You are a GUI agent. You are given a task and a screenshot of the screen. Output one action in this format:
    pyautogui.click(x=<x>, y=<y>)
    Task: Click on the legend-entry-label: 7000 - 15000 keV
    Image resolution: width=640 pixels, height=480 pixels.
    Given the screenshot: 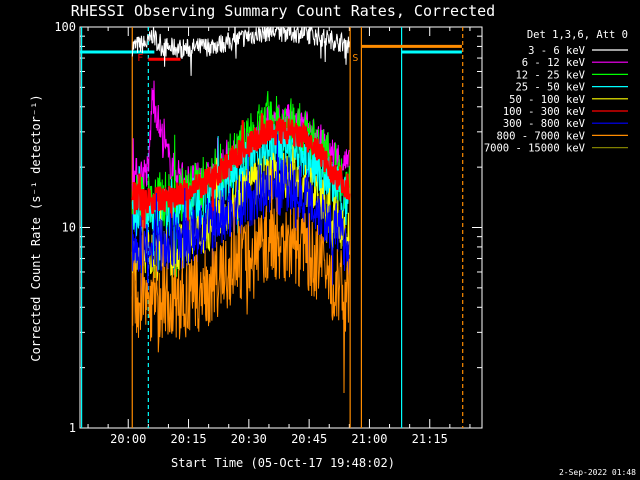 What is the action you would take?
    pyautogui.click(x=535, y=149)
    